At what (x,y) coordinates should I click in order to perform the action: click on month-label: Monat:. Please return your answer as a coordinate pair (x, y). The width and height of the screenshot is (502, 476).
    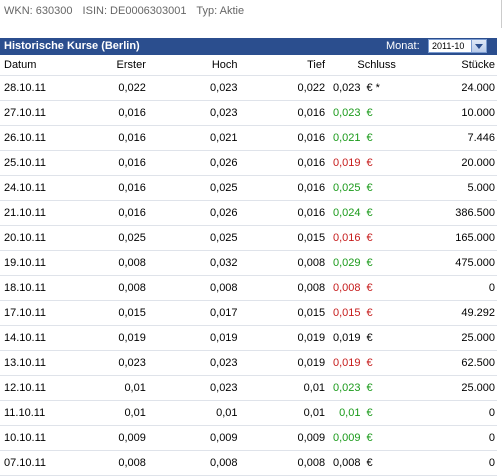
    Looking at the image, I should click on (403, 46).